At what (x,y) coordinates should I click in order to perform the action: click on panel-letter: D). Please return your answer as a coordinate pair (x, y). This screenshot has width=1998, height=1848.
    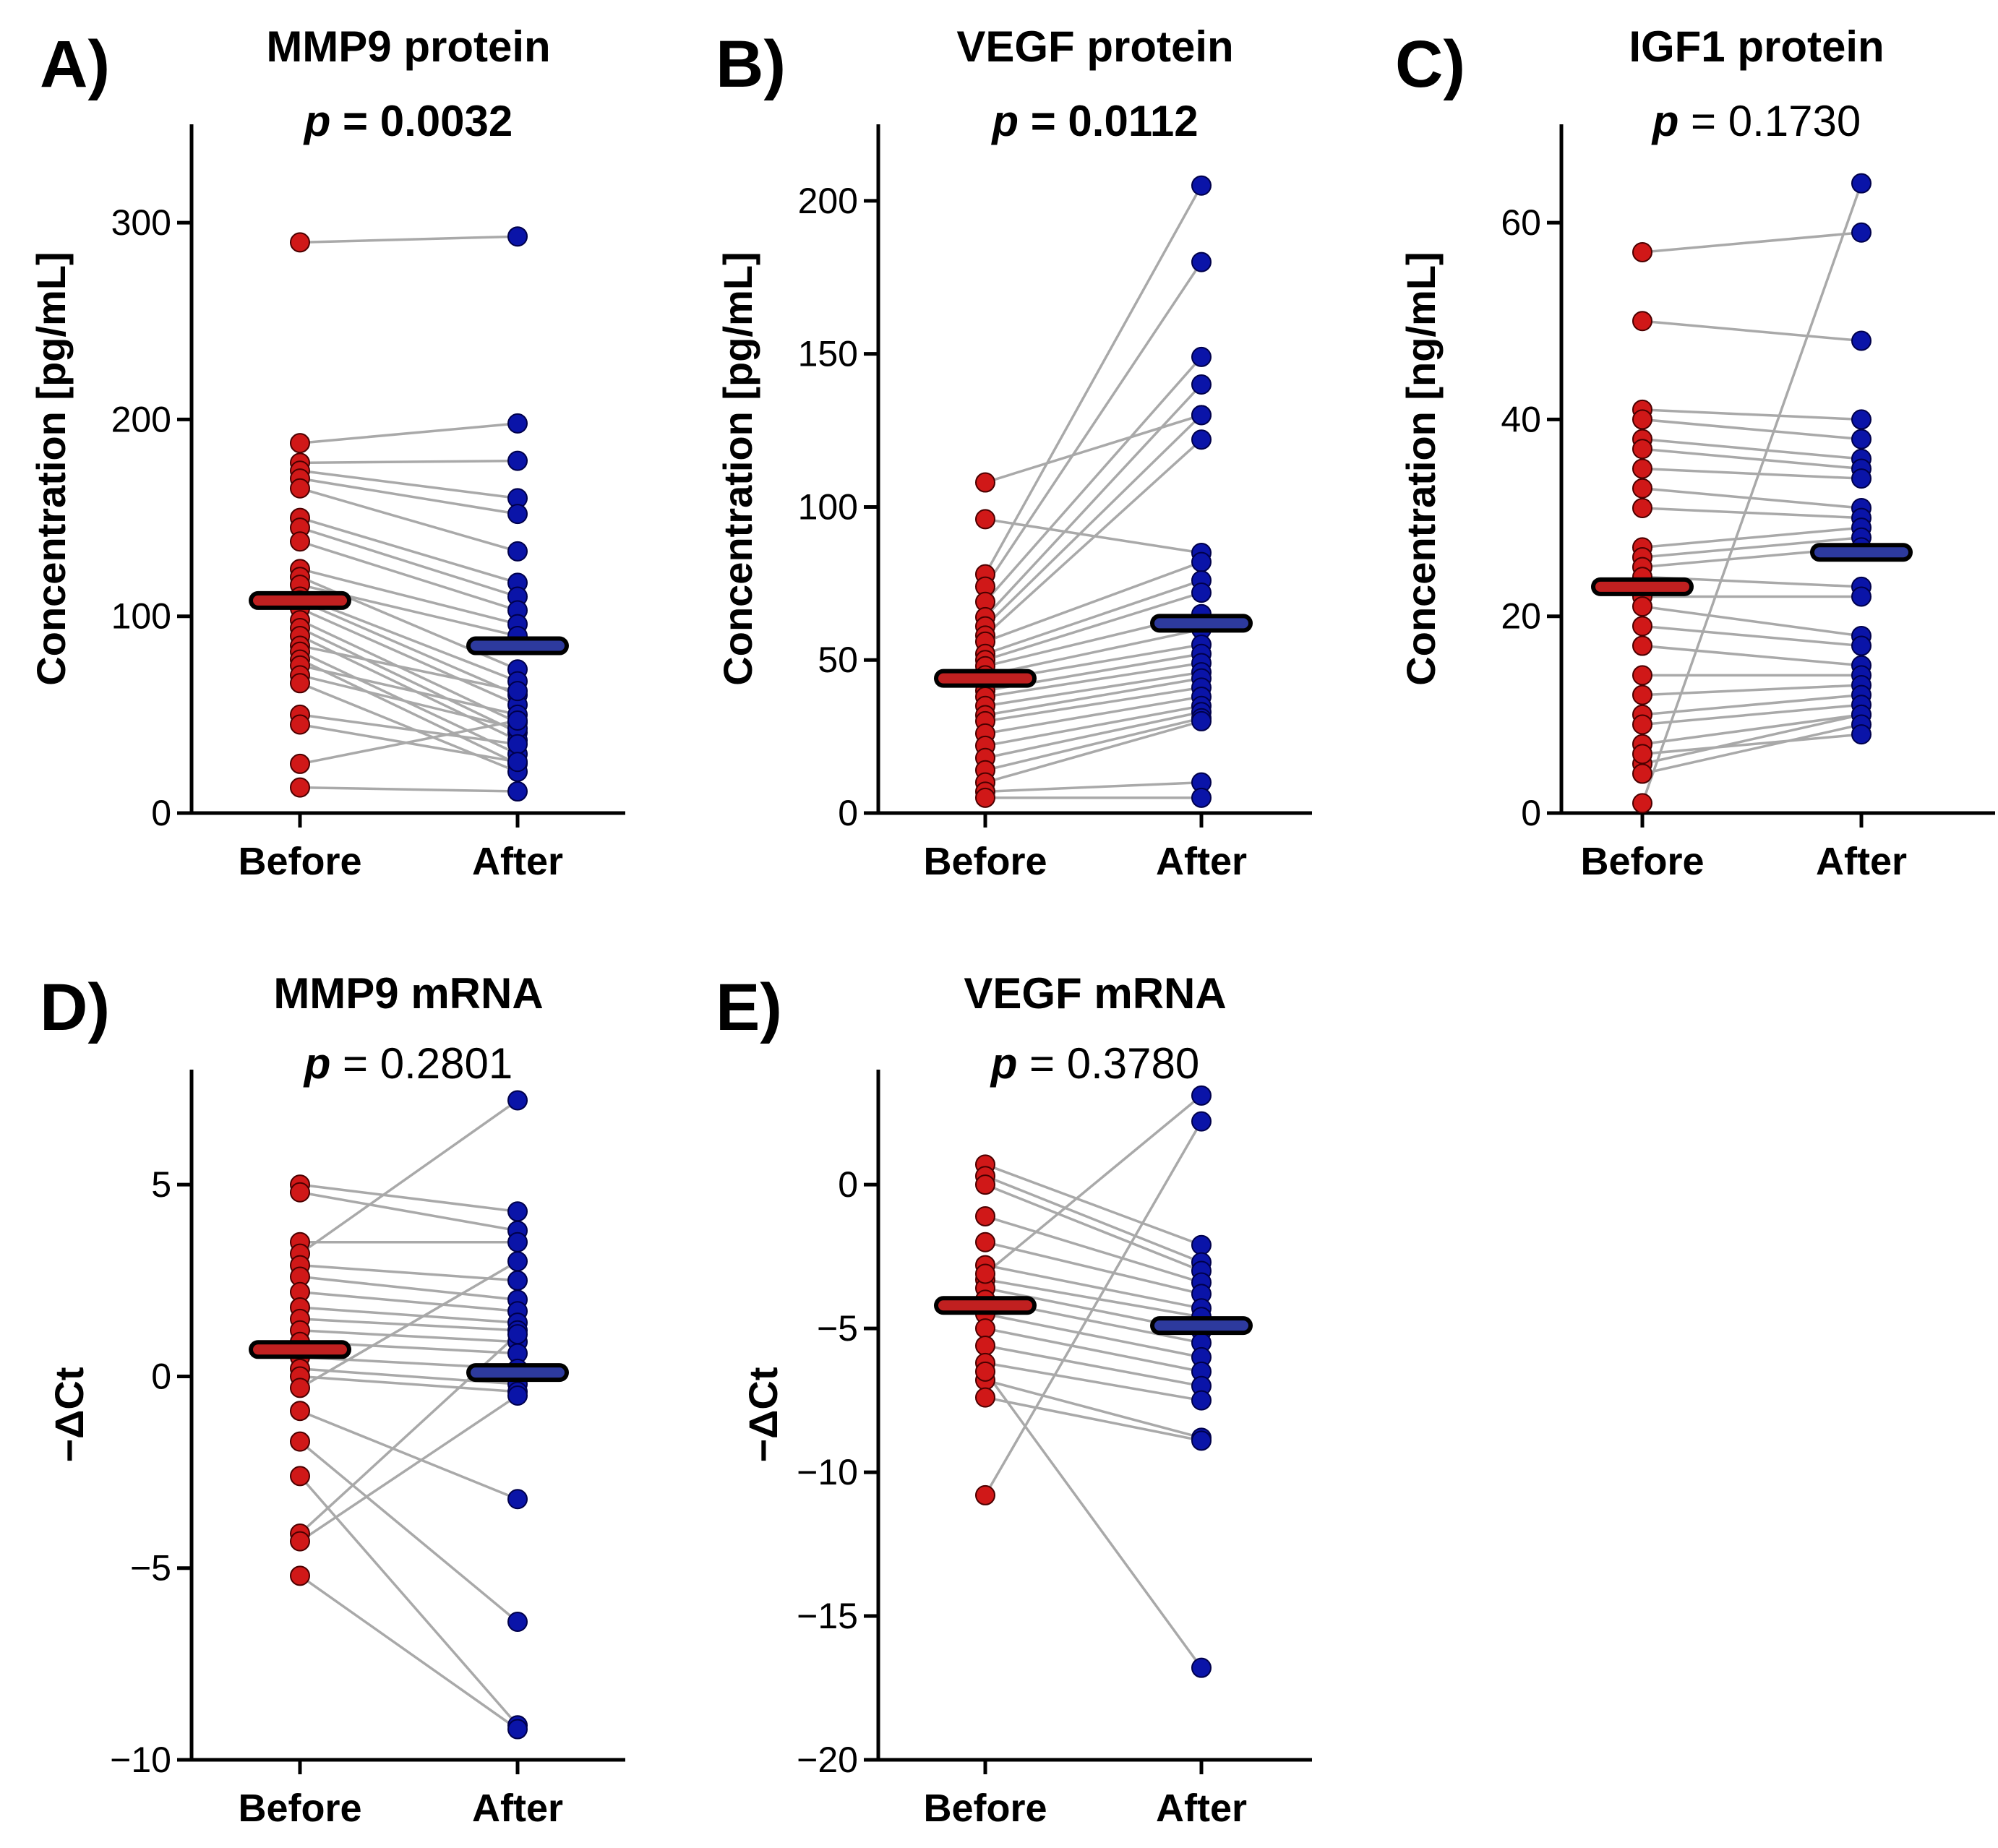
    Looking at the image, I should click on (75, 1007).